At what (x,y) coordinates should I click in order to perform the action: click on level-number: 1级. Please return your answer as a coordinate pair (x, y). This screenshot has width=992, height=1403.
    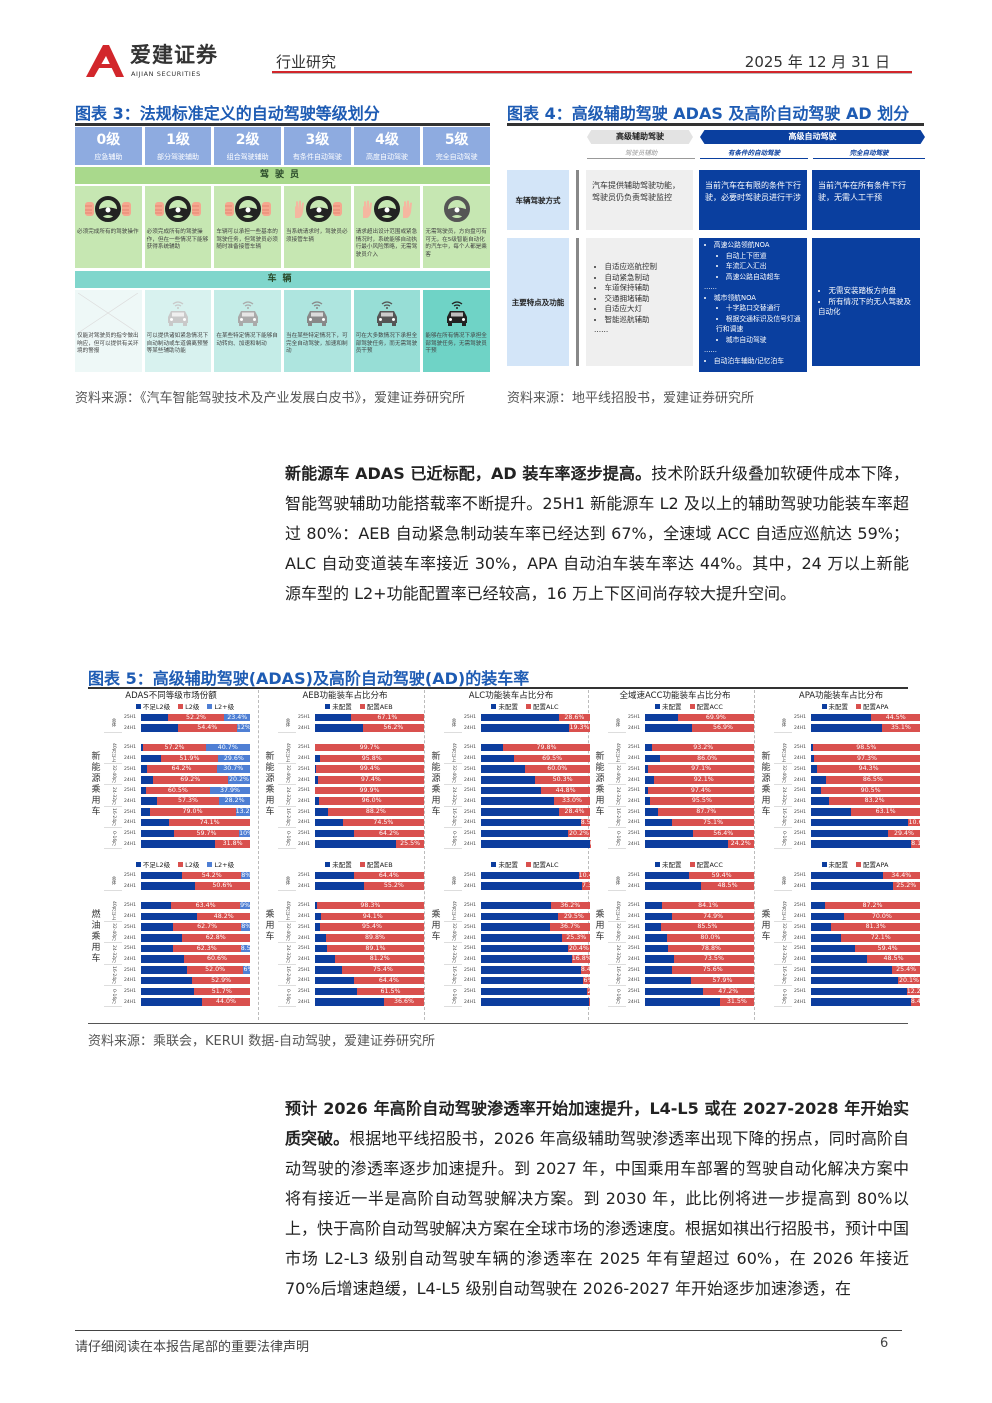
    Looking at the image, I should click on (178, 140).